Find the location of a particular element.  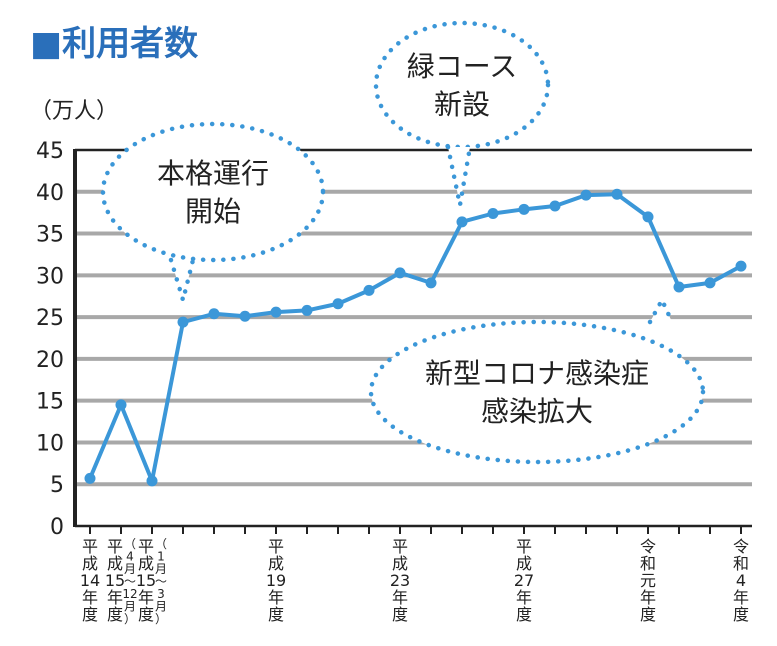

x-tick-label: 平成 23 年度 is located at coordinates (400, 580).